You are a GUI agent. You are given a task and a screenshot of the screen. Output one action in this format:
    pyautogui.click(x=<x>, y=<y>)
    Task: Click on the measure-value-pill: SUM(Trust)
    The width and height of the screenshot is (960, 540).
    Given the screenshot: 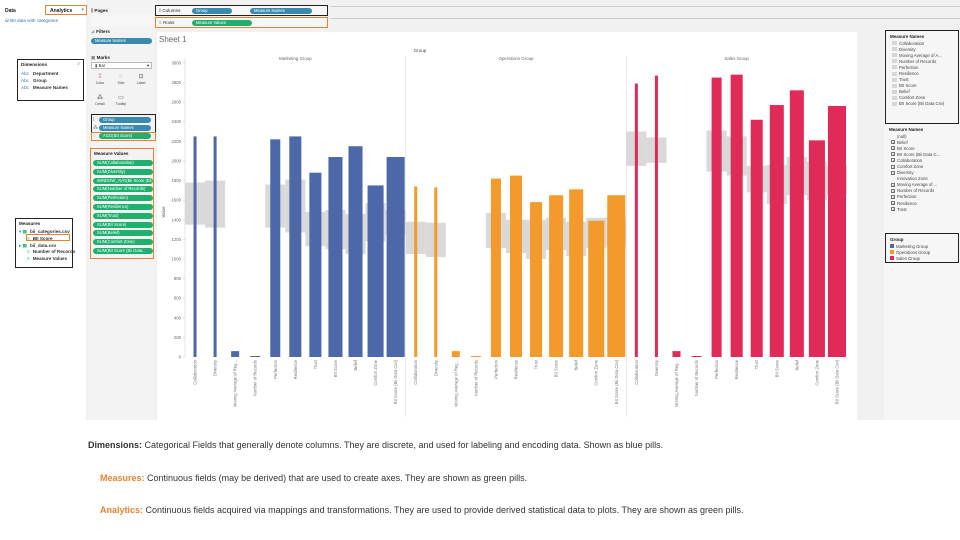 What is the action you would take?
    pyautogui.click(x=123, y=215)
    